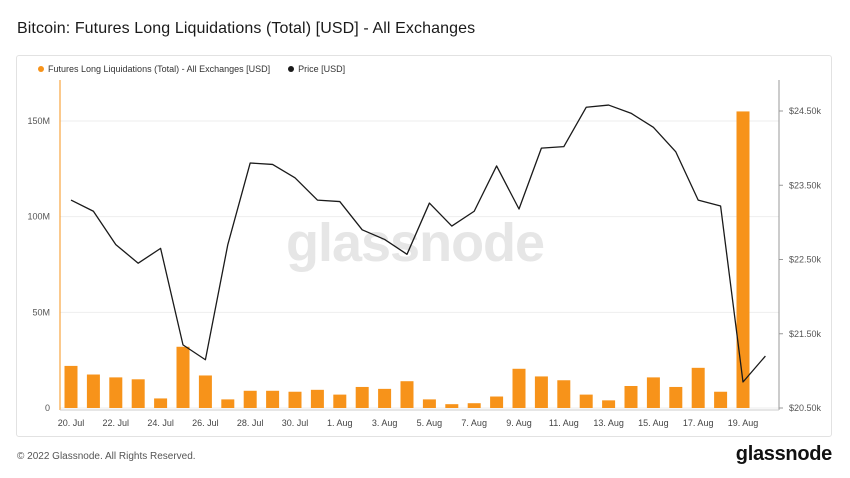 The height and width of the screenshot is (478, 850). I want to click on x-tick-label: 5. Aug, so click(430, 423).